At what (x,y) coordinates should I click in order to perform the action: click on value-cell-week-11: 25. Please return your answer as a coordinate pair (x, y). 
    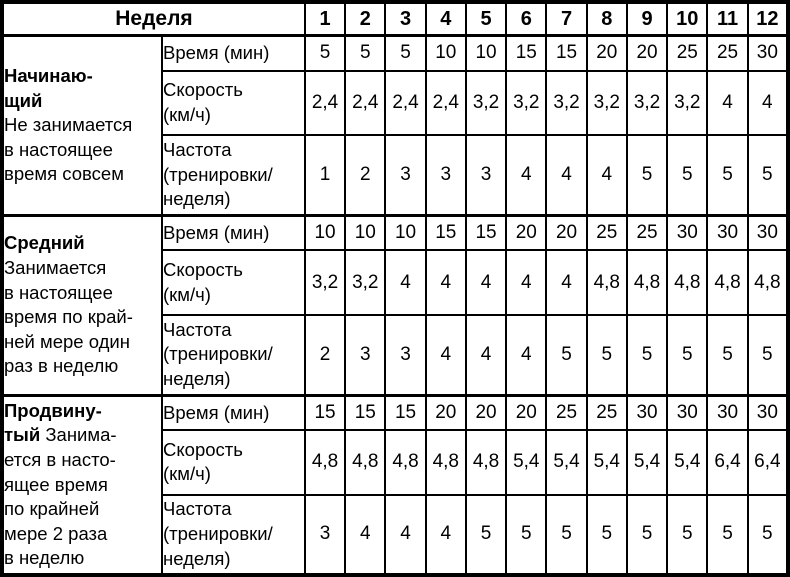
    Looking at the image, I should click on (727, 52).